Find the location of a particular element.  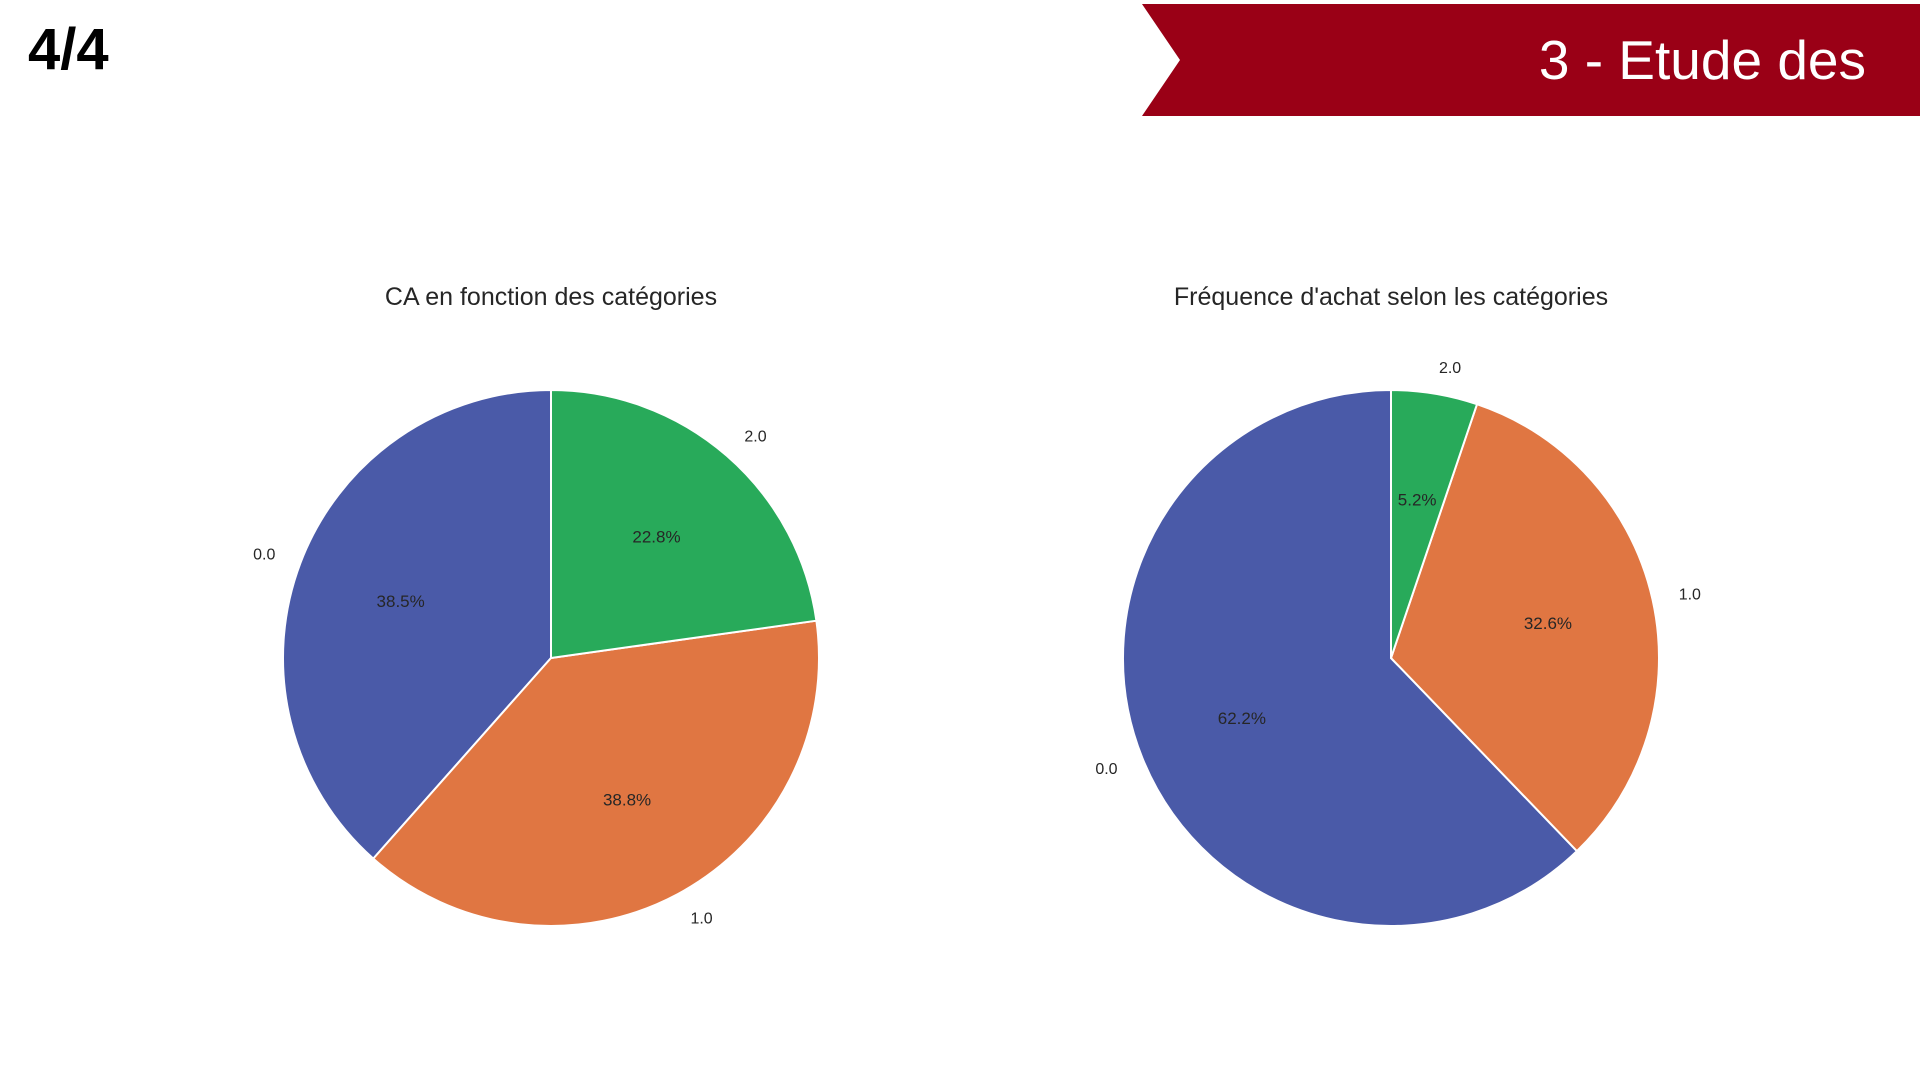

section-banner: 3 - Etude des transactions is located at coordinates (1531, 103).